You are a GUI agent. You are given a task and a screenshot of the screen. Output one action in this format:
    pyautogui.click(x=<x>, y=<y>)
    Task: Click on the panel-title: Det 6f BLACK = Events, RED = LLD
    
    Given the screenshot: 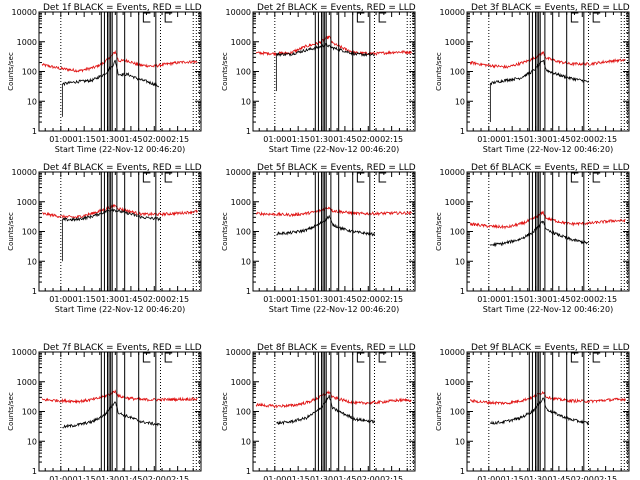 What is the action you would take?
    pyautogui.click(x=550, y=168)
    